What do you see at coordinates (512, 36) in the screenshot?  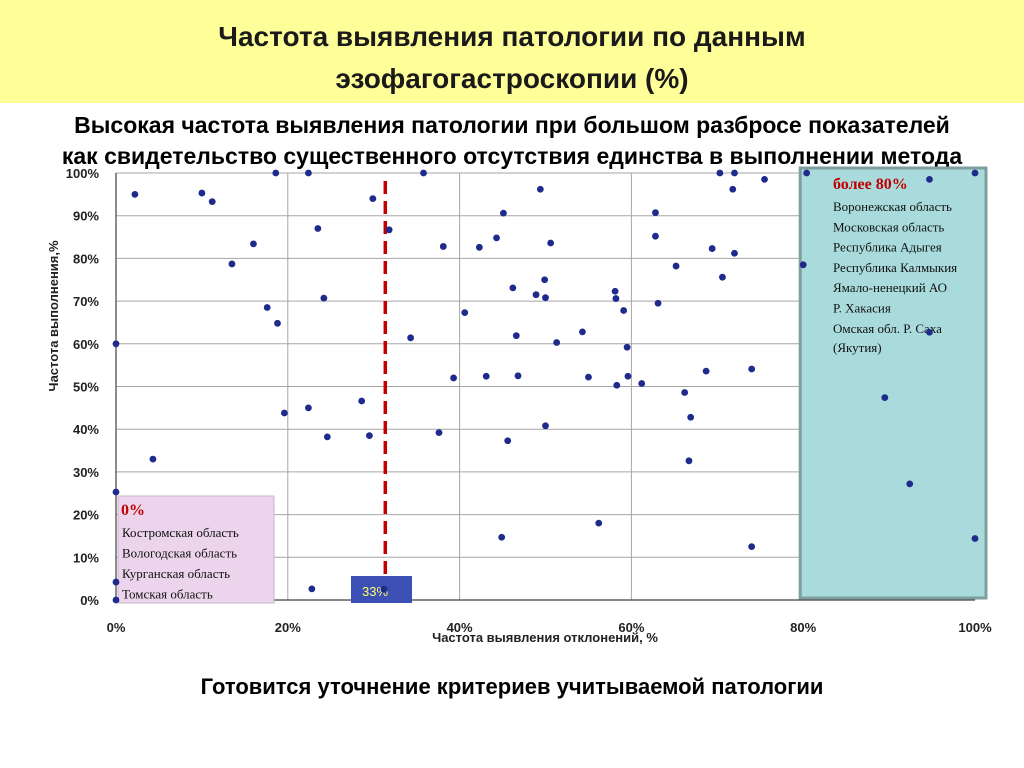 I see `page-title-line-1: Частота выявления патологии по данным` at bounding box center [512, 36].